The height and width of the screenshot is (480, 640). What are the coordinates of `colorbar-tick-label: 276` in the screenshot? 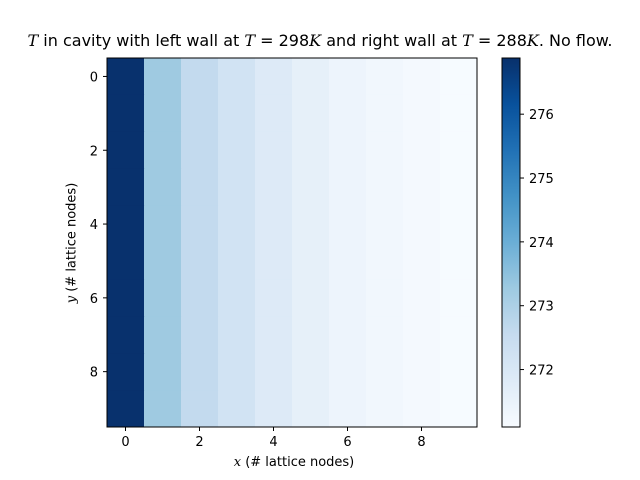 It's located at (541, 115).